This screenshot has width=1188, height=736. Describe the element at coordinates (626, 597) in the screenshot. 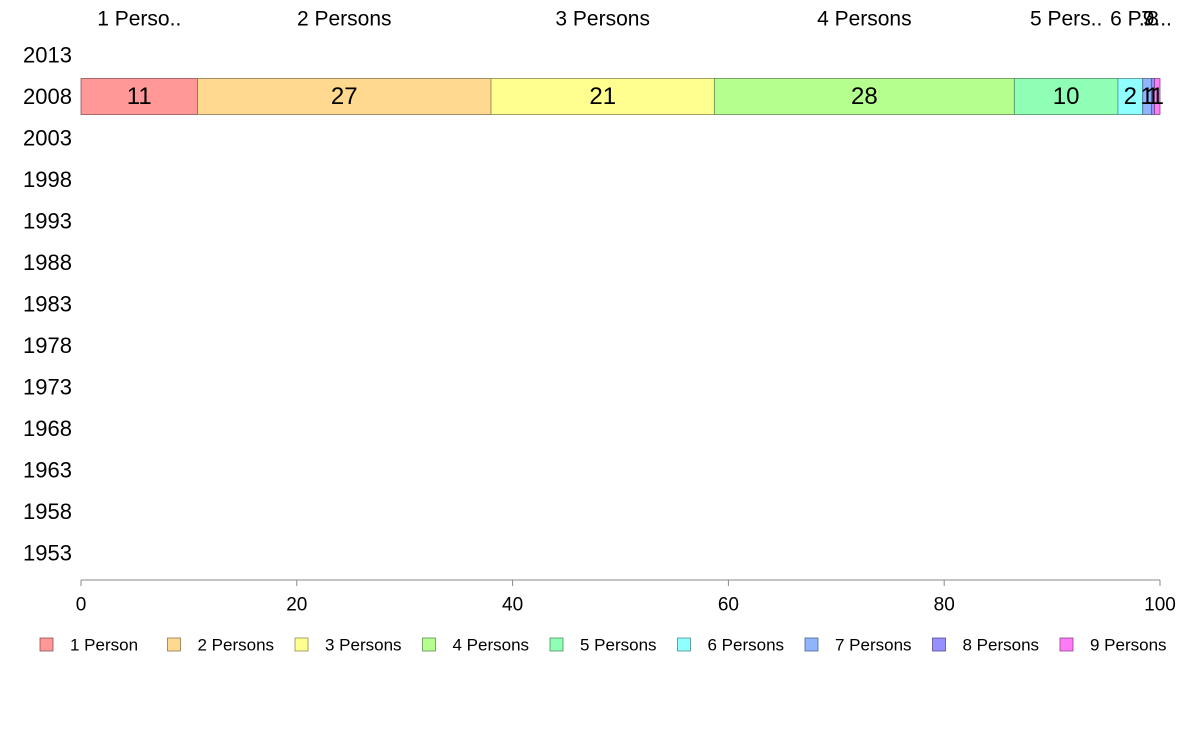

I see `x-axis: 0 20 40 60 80 100` at that location.